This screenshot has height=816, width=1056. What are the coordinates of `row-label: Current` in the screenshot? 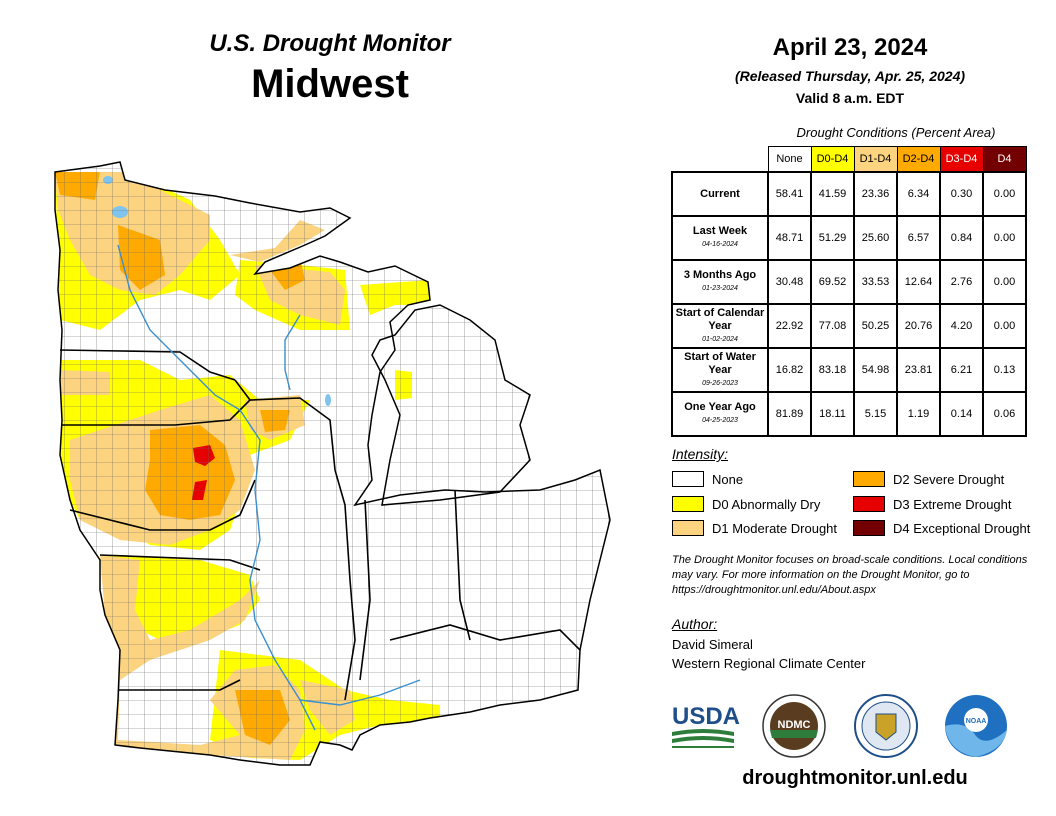 It's located at (720, 194).